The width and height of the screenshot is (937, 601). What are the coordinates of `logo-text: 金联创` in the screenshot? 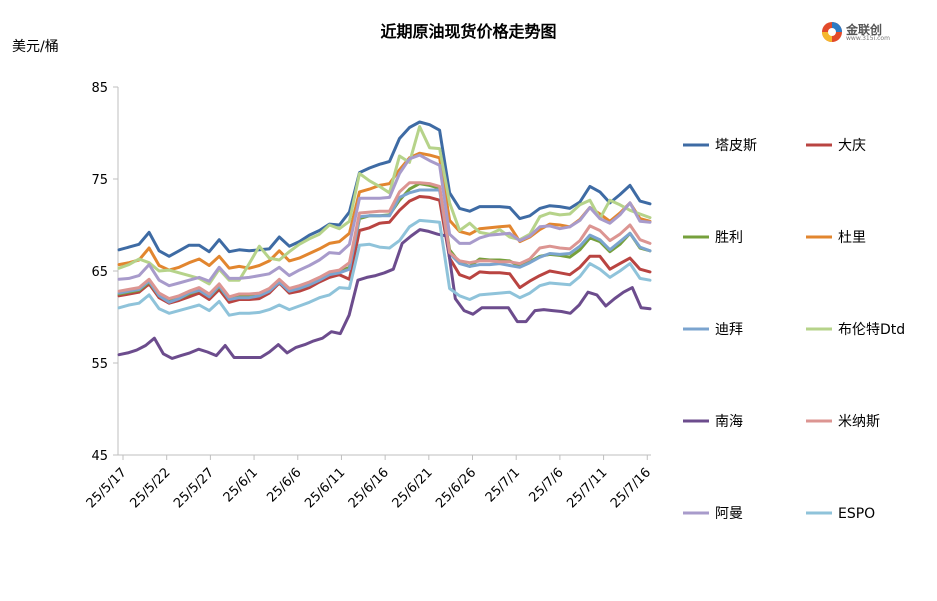 It's located at (864, 30).